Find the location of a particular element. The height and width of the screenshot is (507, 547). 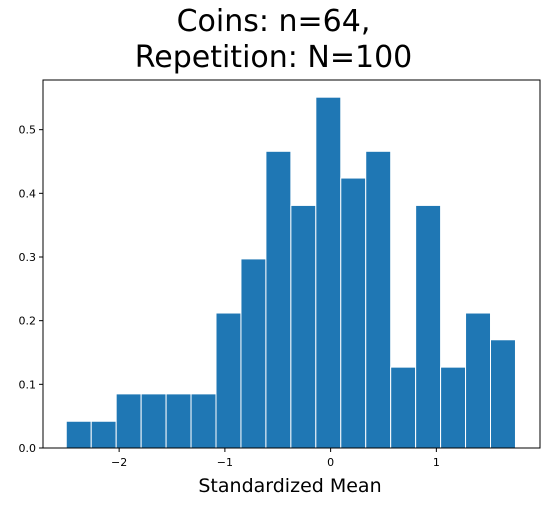

y-tick-label: 0.5 is located at coordinates (28, 130).